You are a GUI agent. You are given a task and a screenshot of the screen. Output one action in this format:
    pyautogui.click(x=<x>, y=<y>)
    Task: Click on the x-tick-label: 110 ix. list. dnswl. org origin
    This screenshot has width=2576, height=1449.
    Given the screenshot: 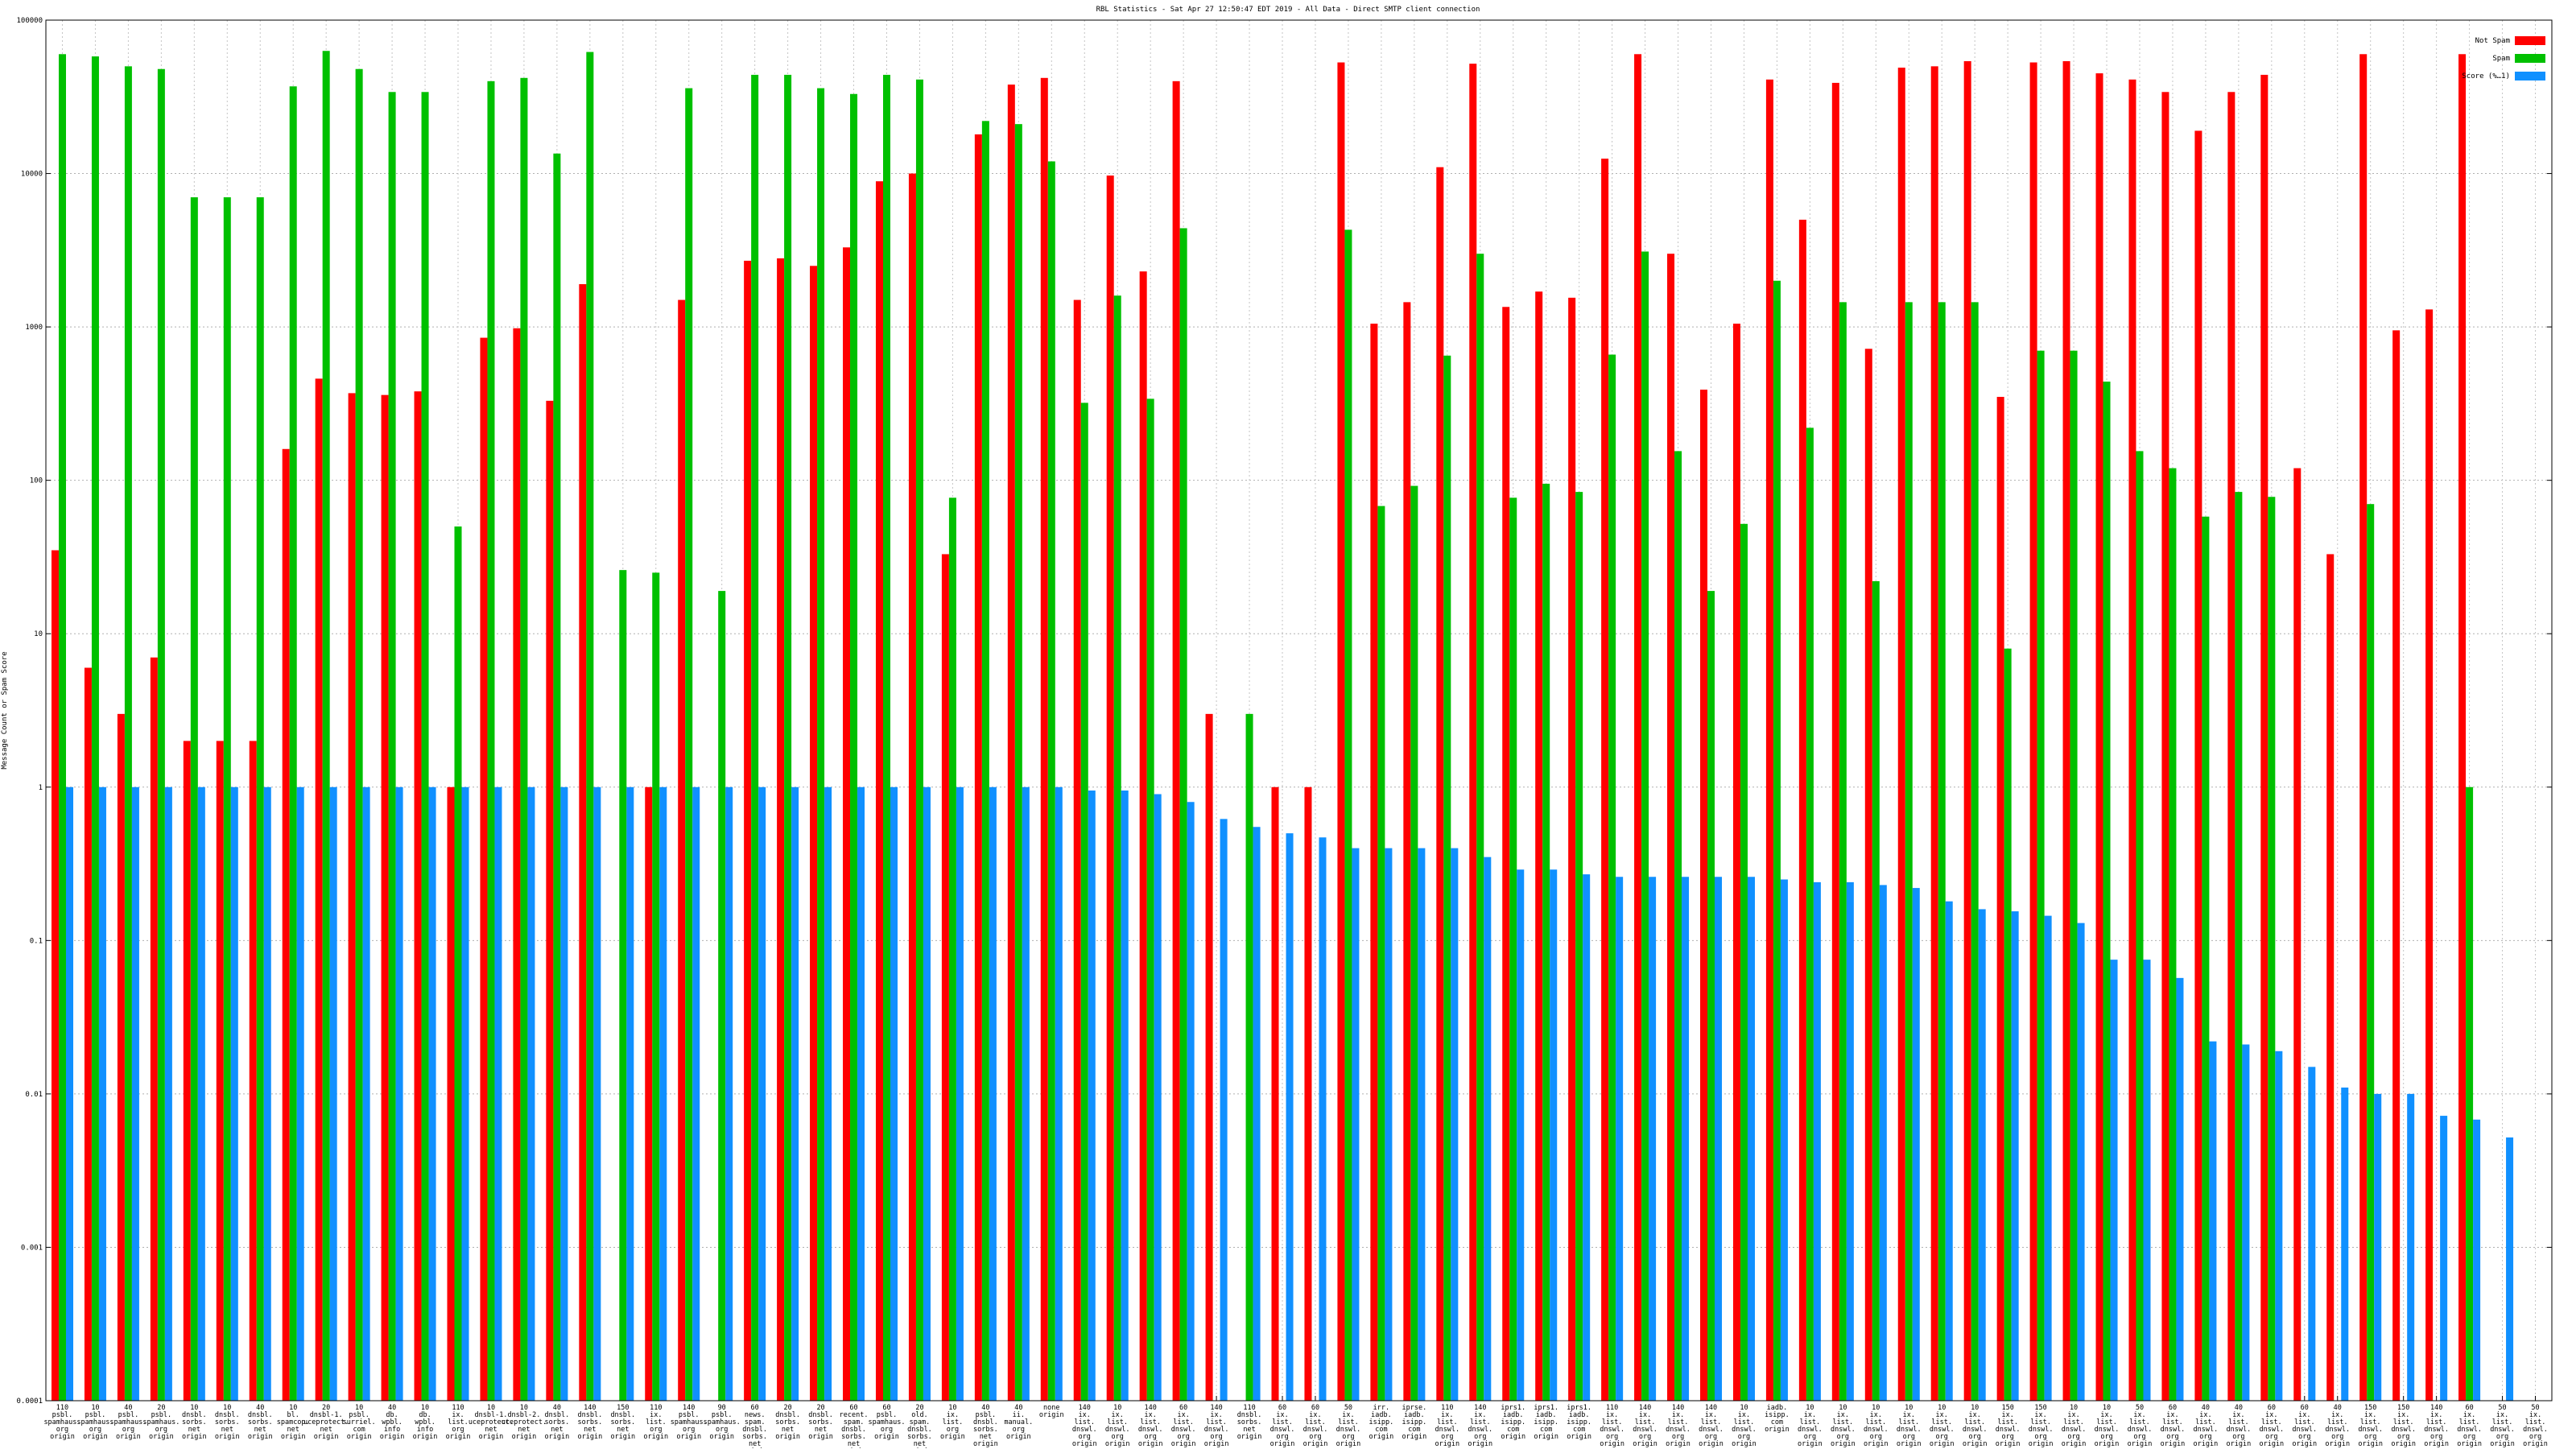 What is the action you would take?
    pyautogui.click(x=1447, y=1426)
    